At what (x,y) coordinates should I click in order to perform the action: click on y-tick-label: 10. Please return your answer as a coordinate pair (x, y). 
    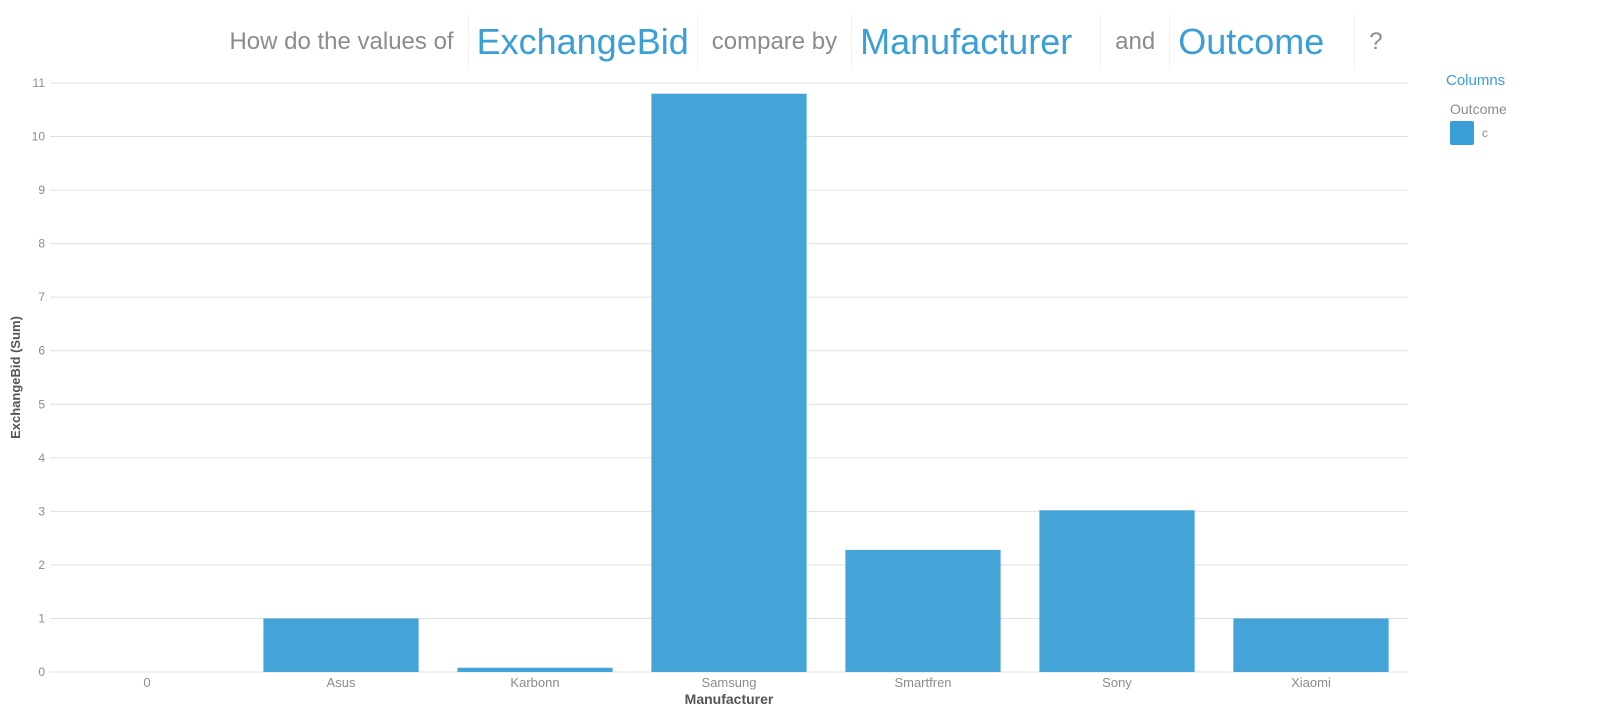
    Looking at the image, I should click on (39, 137).